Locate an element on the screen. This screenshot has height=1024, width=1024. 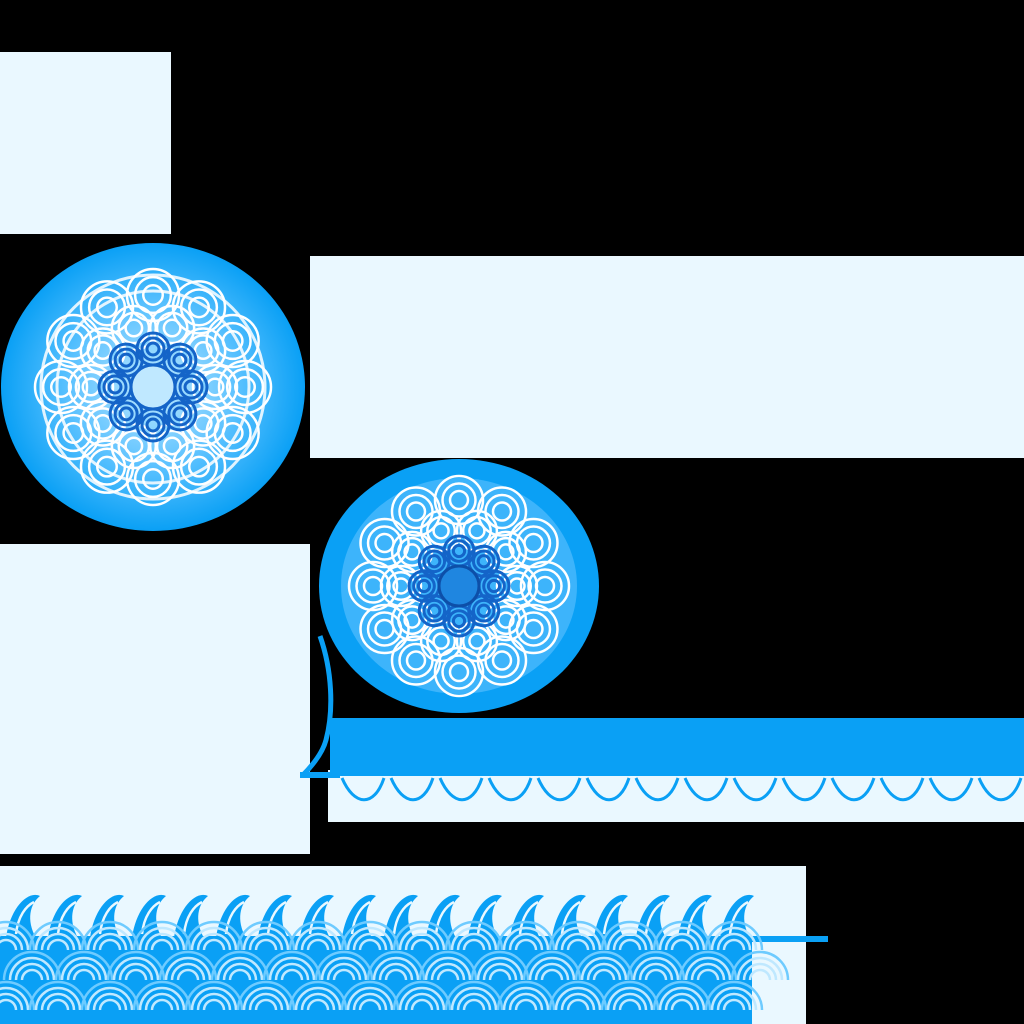
light-panel-mid-left is located at coordinates (155, 699).